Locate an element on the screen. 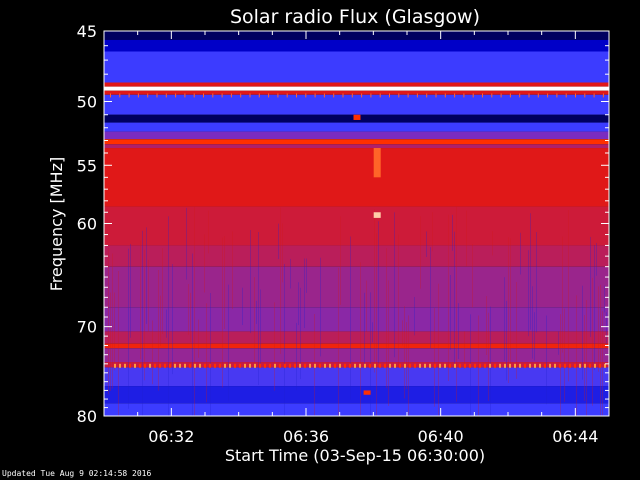  y-tick-label: 80 is located at coordinates (87, 416).